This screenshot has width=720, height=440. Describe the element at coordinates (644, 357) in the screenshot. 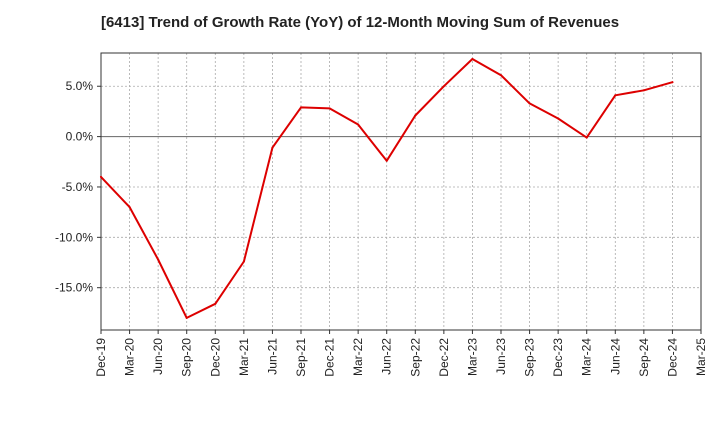

I see `x-tick-label: Sep-24` at that location.